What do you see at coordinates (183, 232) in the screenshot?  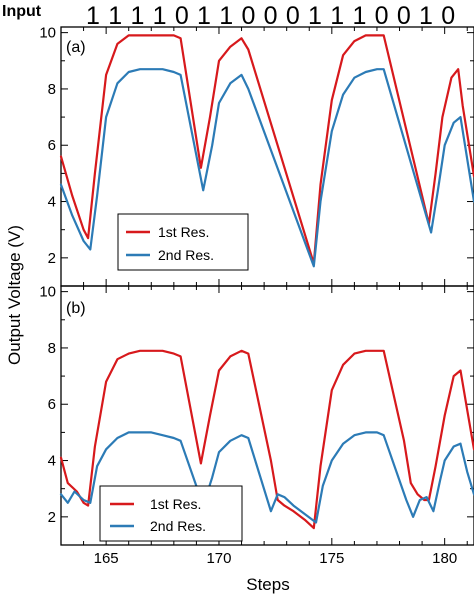 I see `legend-a-label-res1: 1st Res.` at bounding box center [183, 232].